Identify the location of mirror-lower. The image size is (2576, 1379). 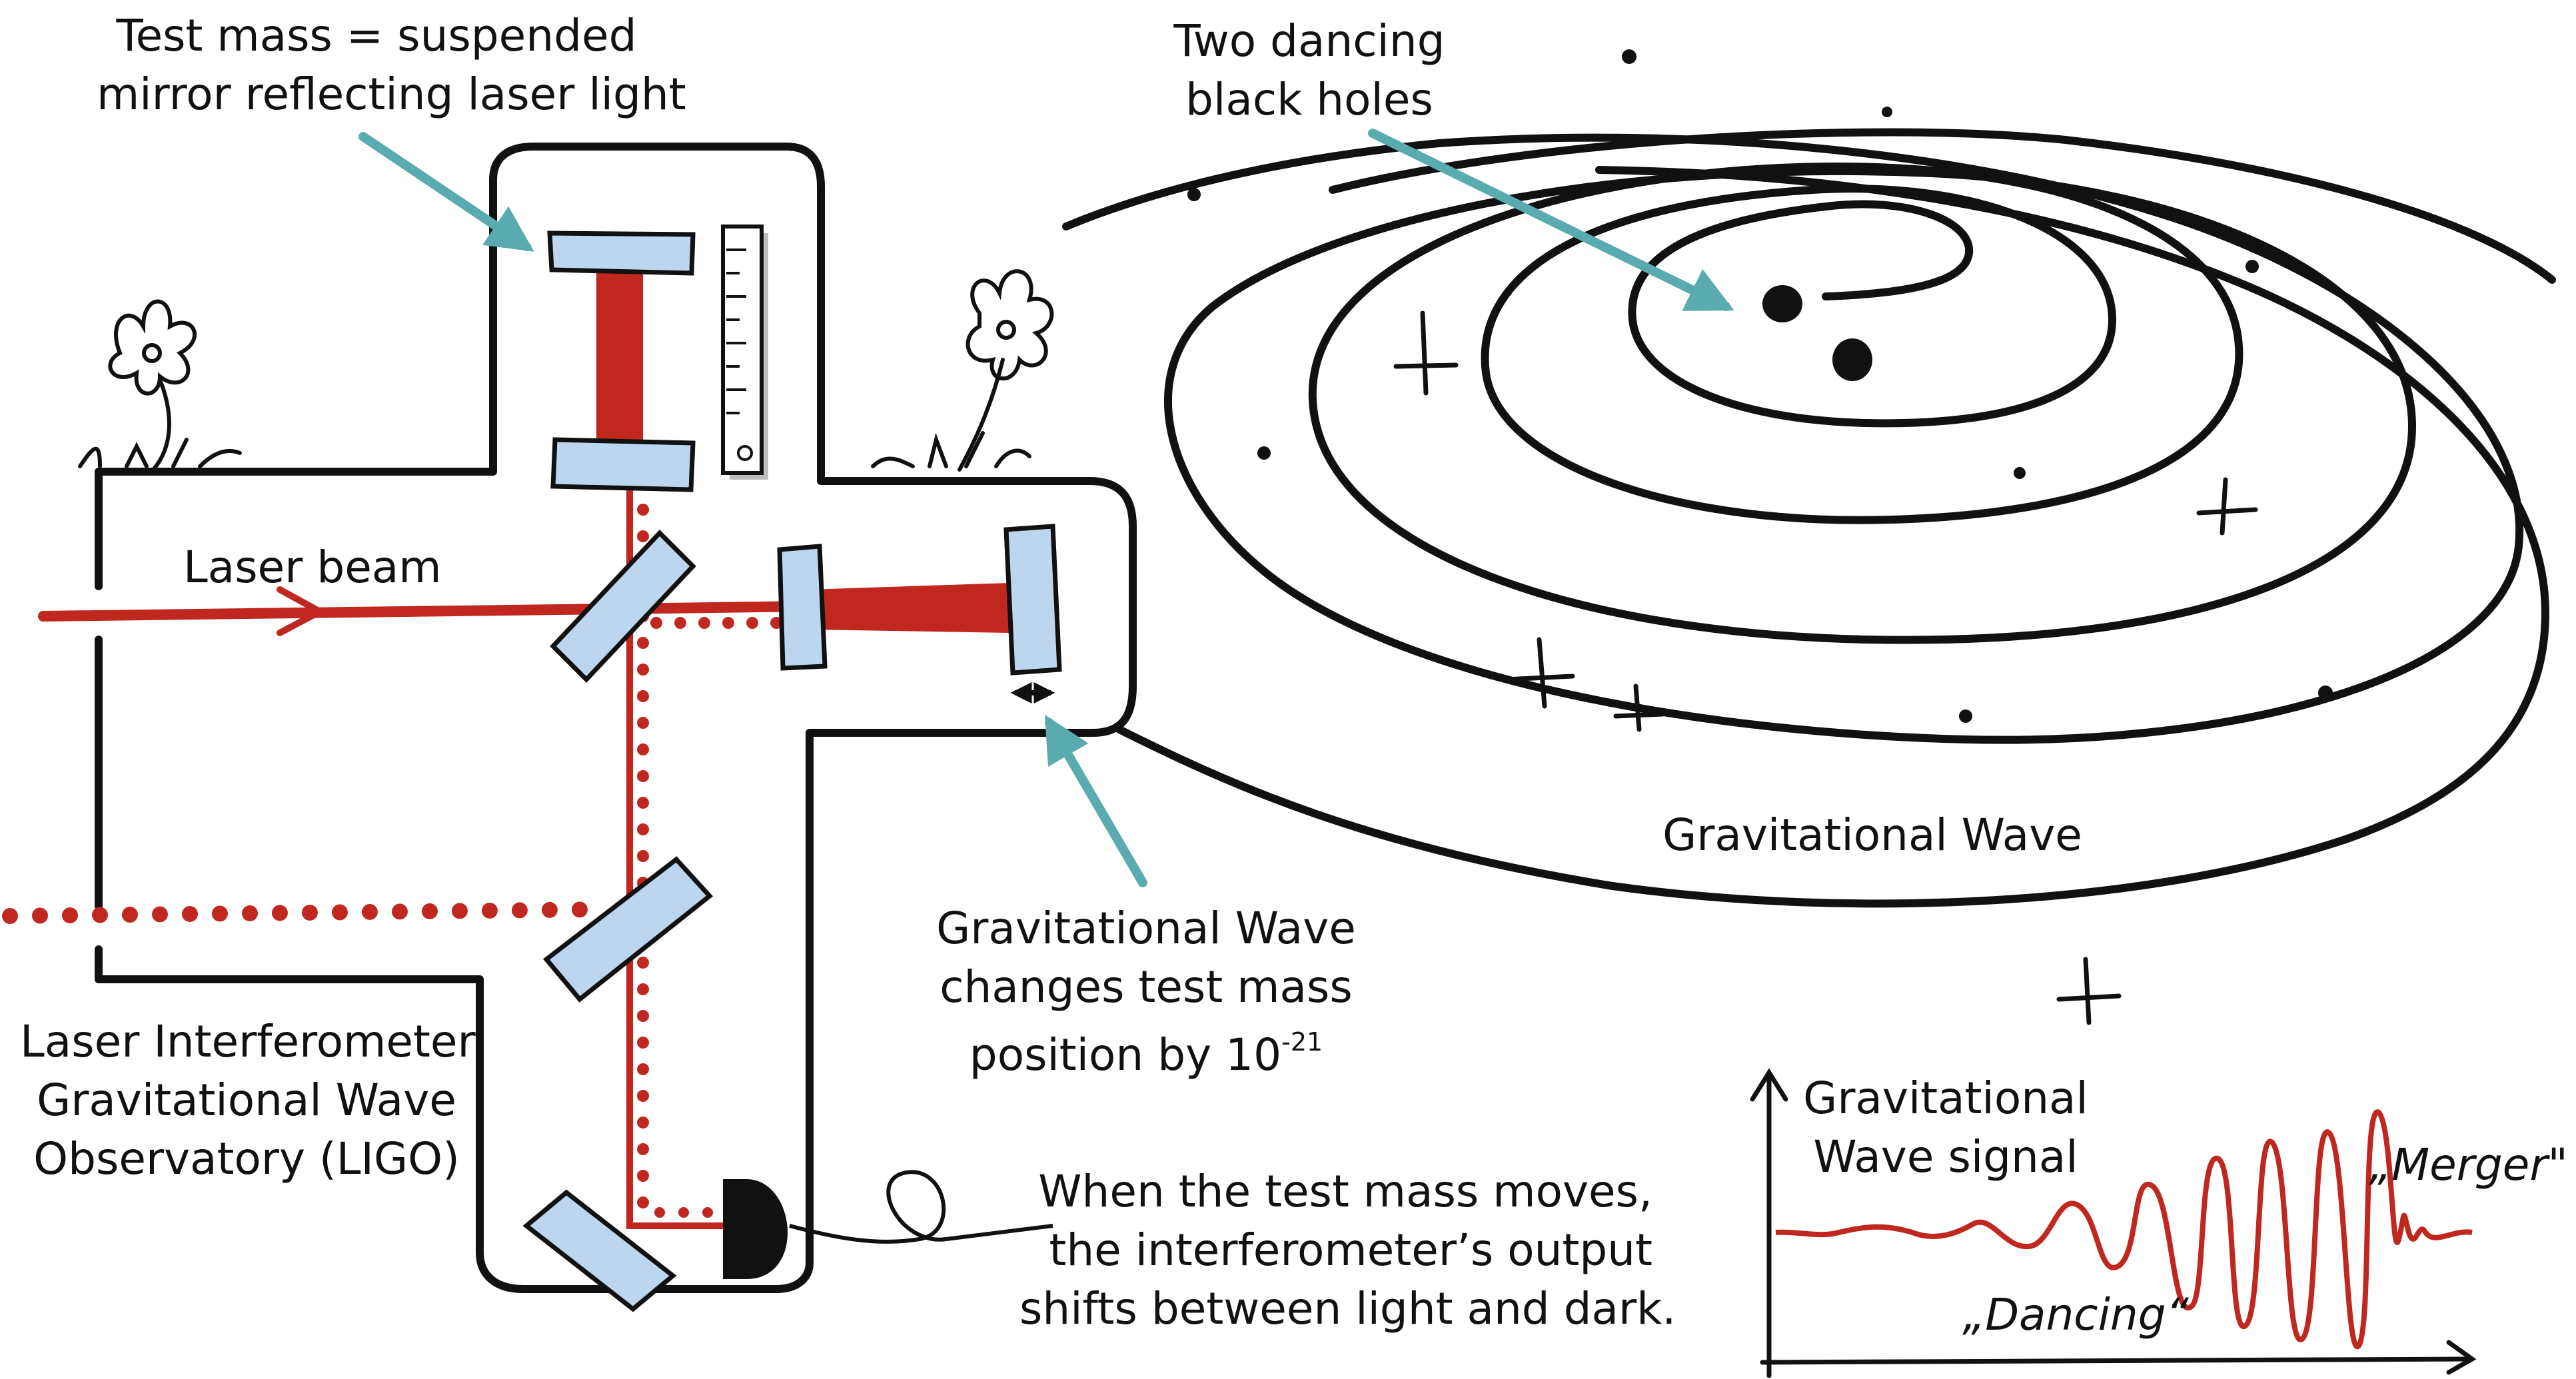
(628, 929).